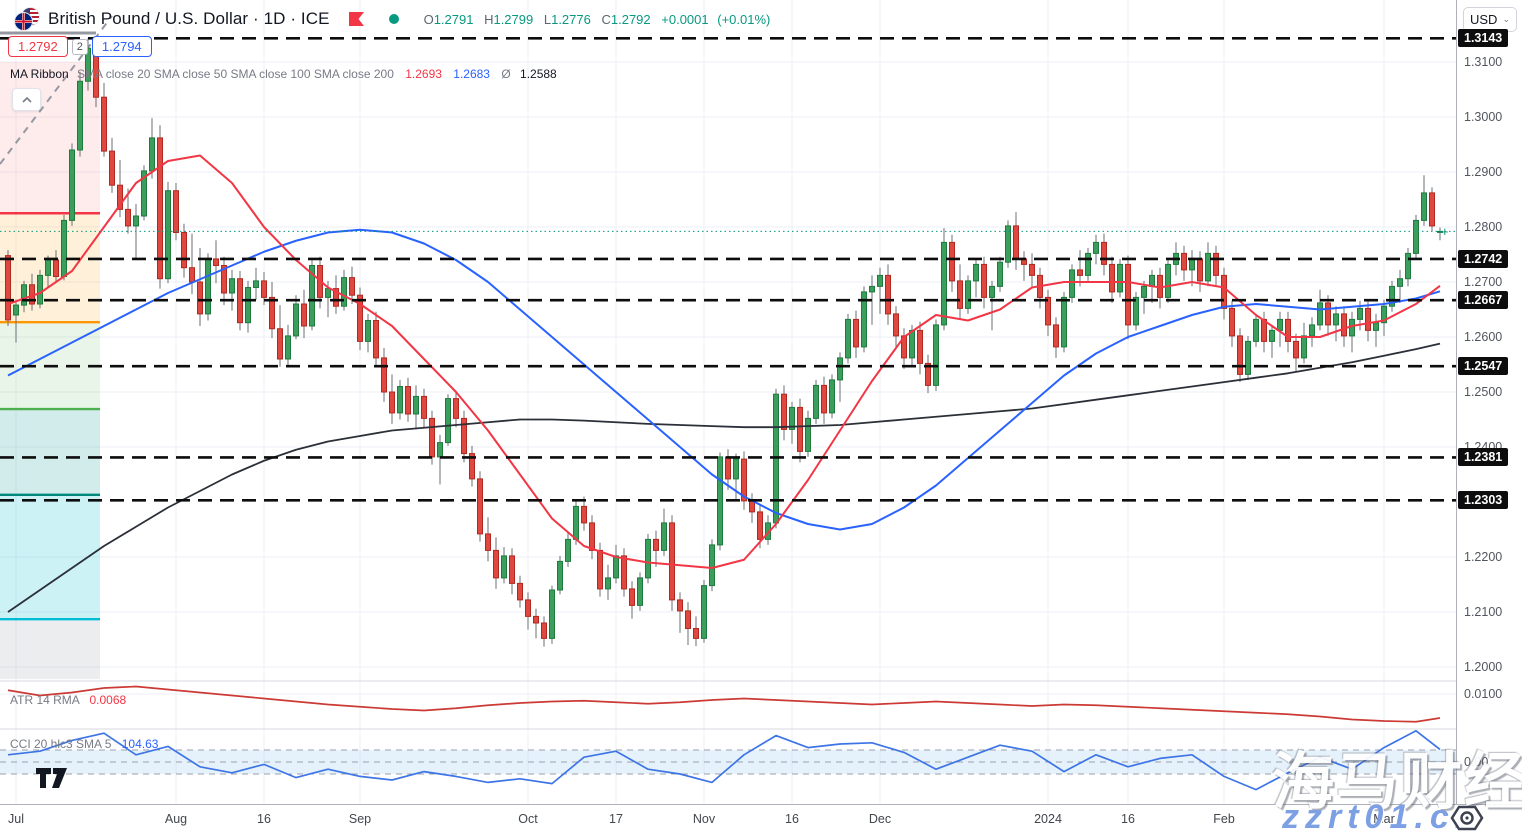 The width and height of the screenshot is (1522, 833). What do you see at coordinates (189, 18) in the screenshot?
I see `symbol-title: British Pound / U.S. Dollar · 1D · ICE` at bounding box center [189, 18].